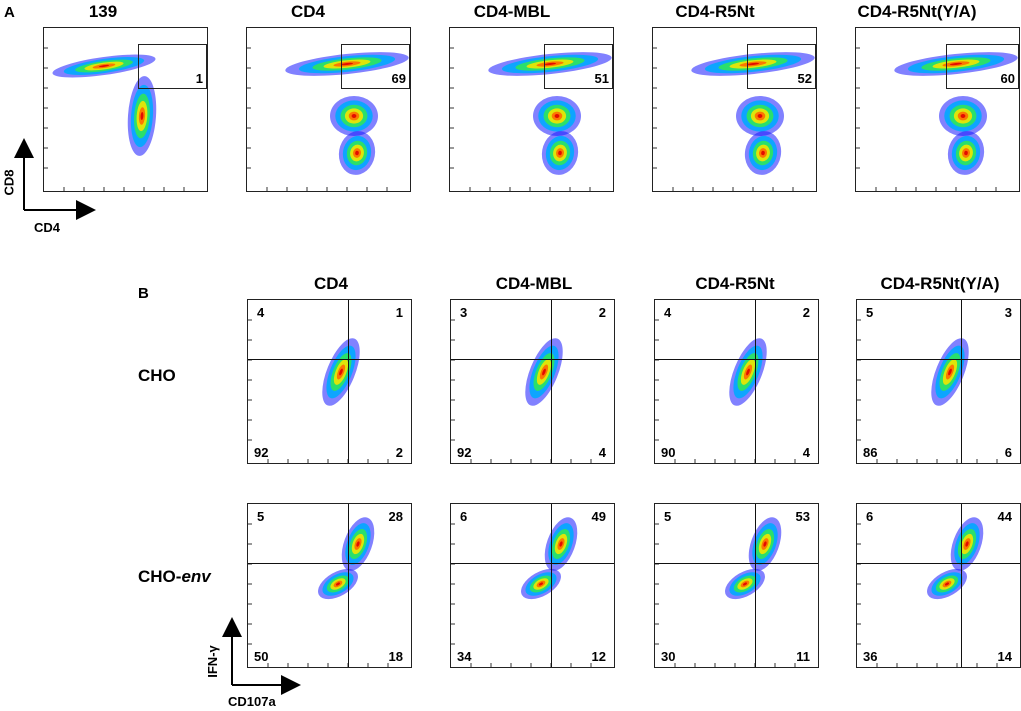  I want to click on panel-b-col-title-4: CD4-R5Nt(Y/A), so click(940, 283).